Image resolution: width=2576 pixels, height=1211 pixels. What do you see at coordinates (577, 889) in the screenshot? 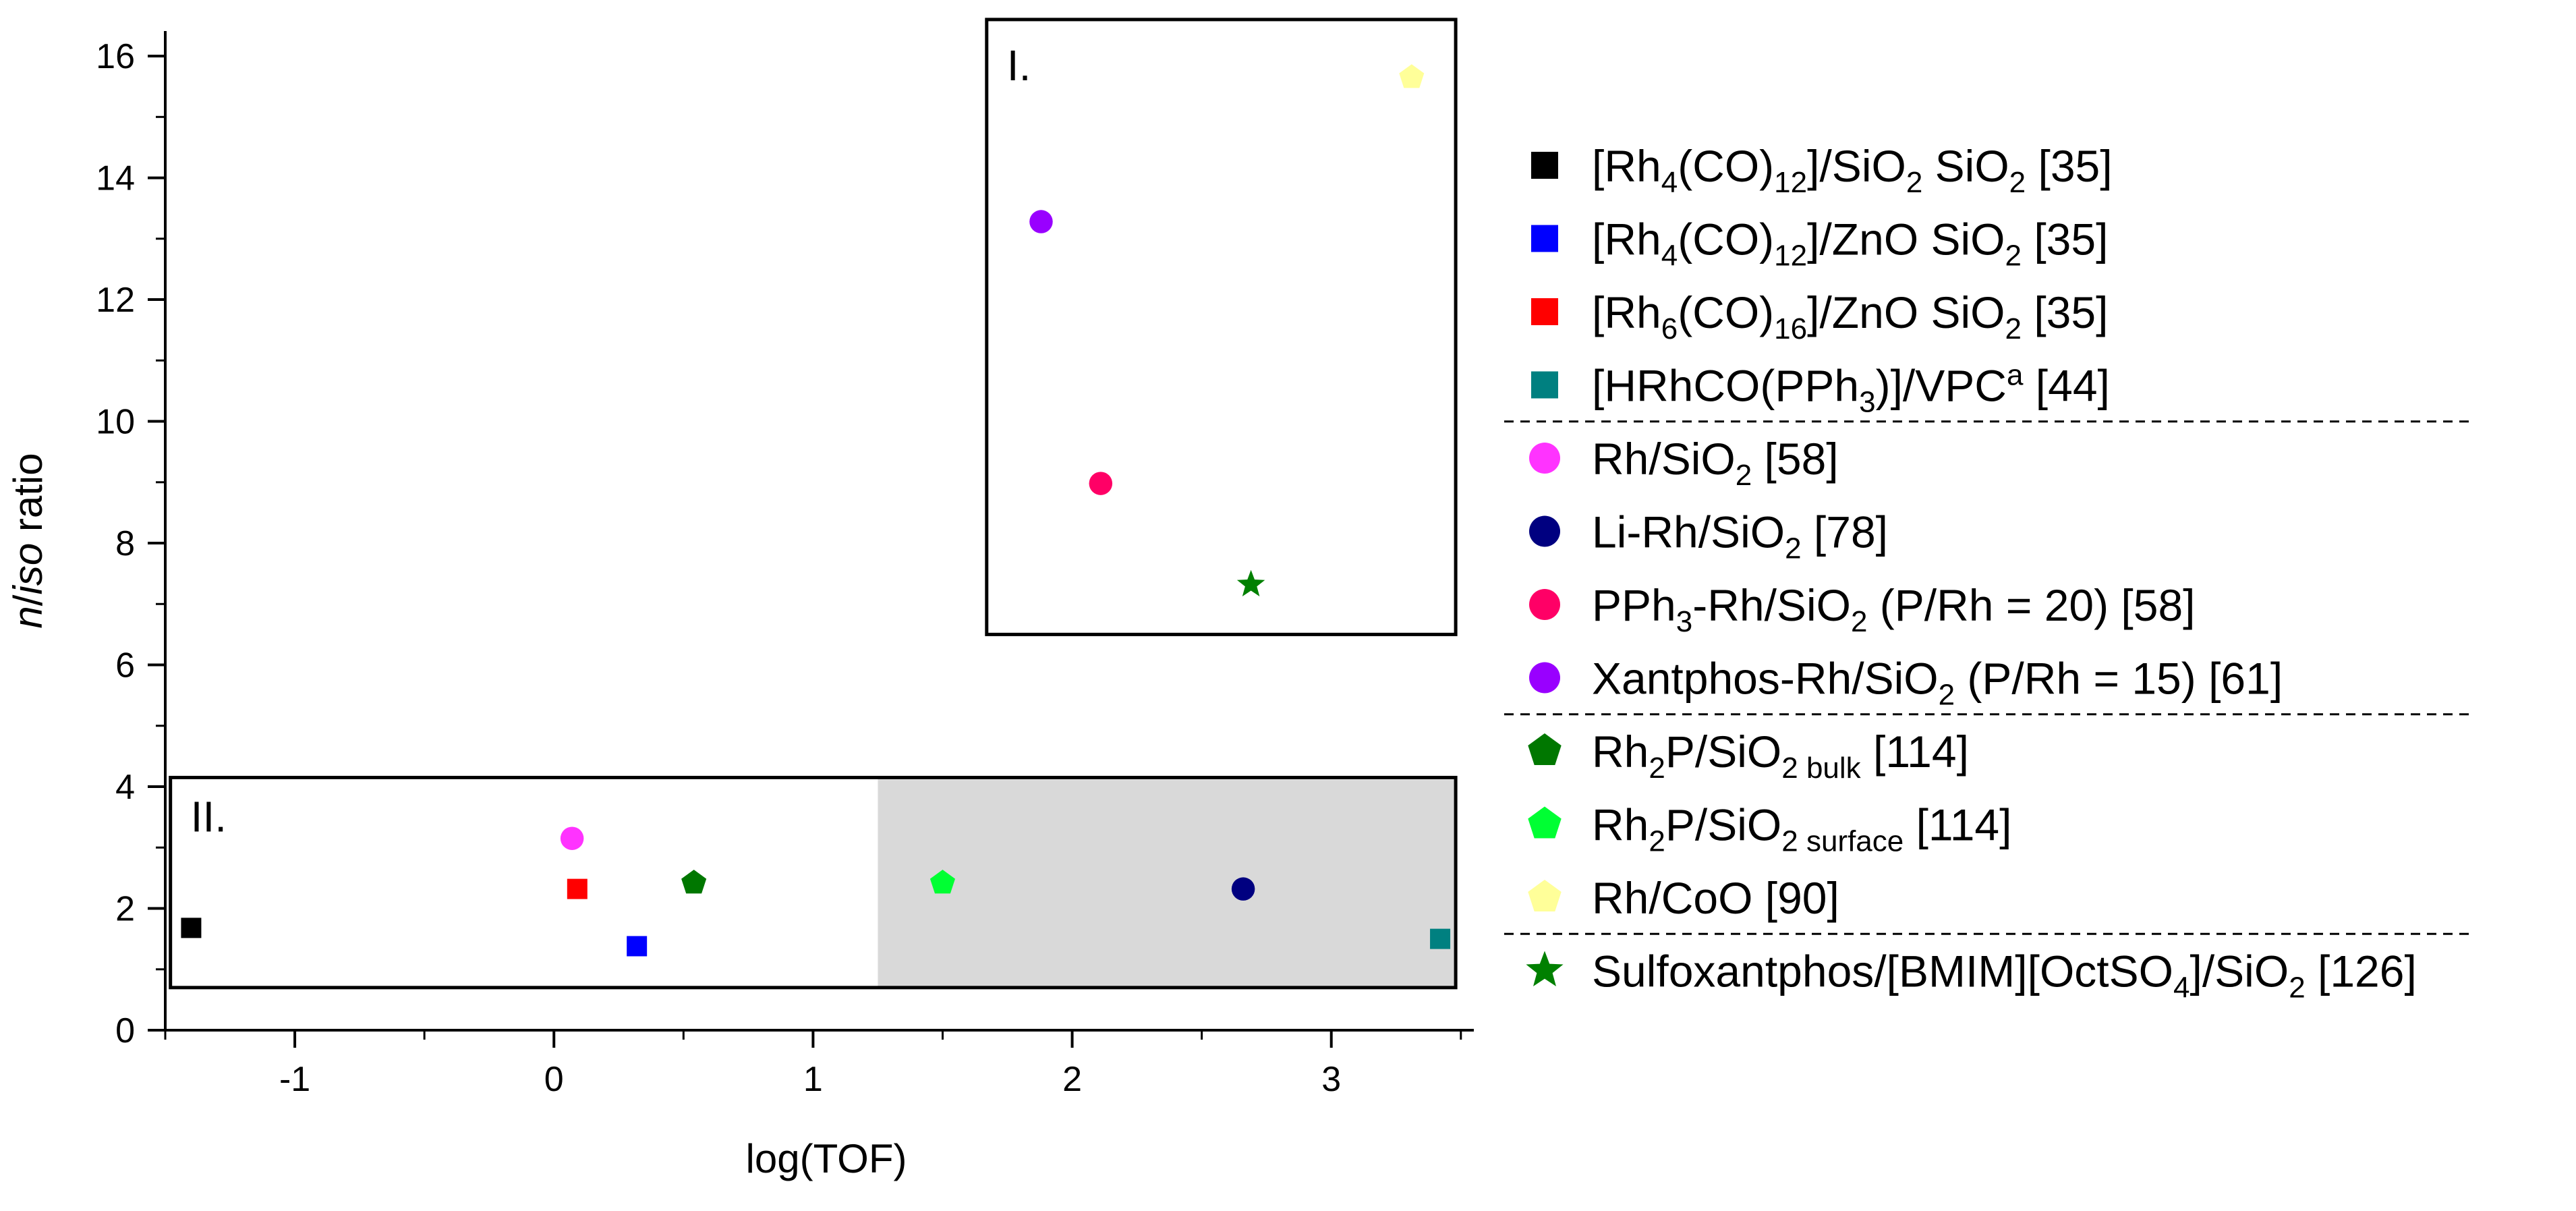
I see `data-point-s3` at bounding box center [577, 889].